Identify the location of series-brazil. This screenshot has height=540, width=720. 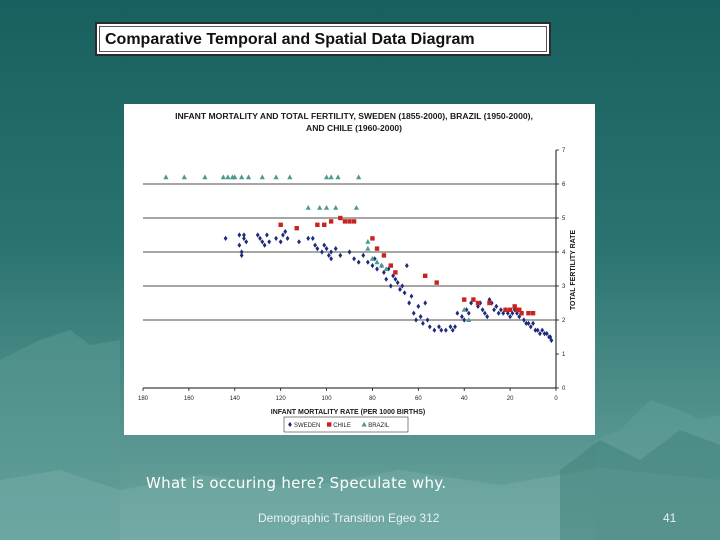
(317, 248).